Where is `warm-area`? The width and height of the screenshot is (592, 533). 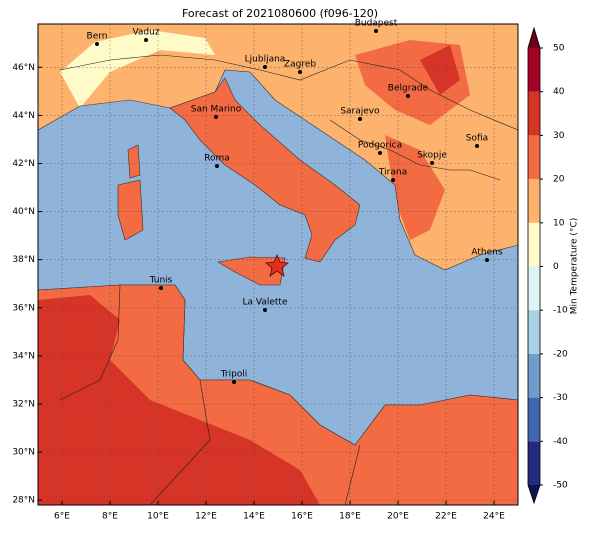
warm-area is located at coordinates (415, 187).